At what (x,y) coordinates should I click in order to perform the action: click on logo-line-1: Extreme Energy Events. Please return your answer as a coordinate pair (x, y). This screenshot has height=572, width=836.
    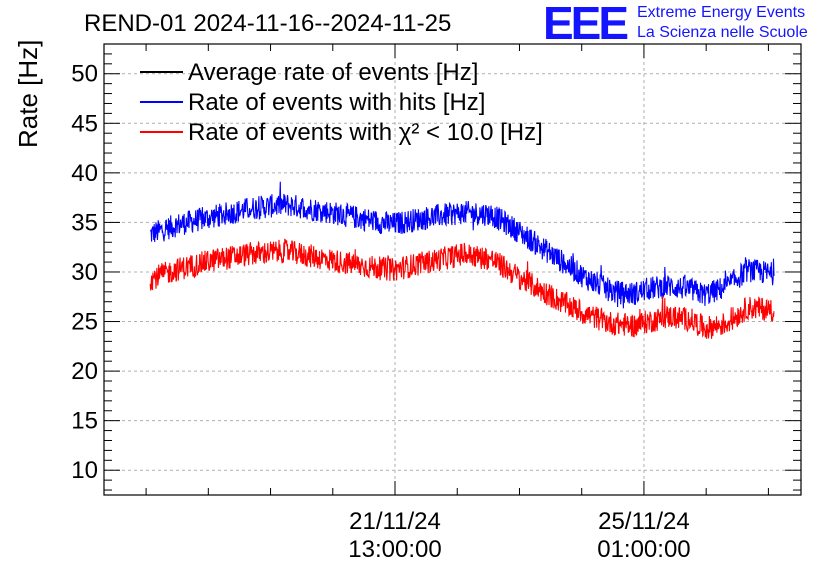
    Looking at the image, I should click on (721, 12).